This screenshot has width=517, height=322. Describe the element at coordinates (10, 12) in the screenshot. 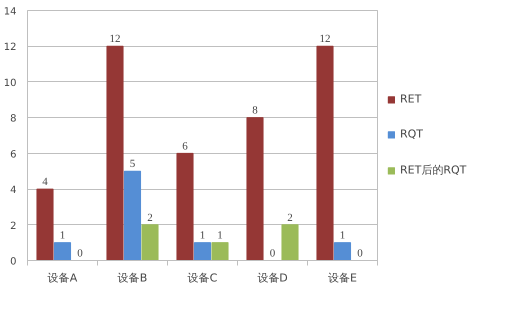

I see `y-tick-label: 14` at that location.